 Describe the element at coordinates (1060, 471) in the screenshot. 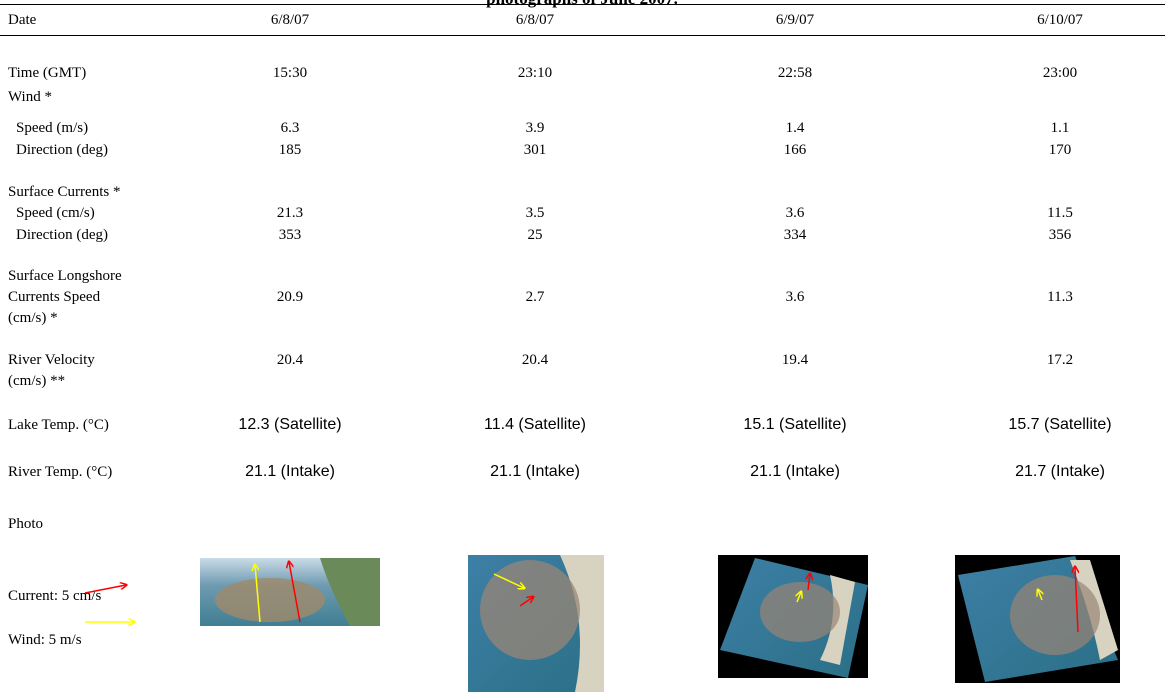

I see `cell-value: 21.7 (Intake)` at that location.